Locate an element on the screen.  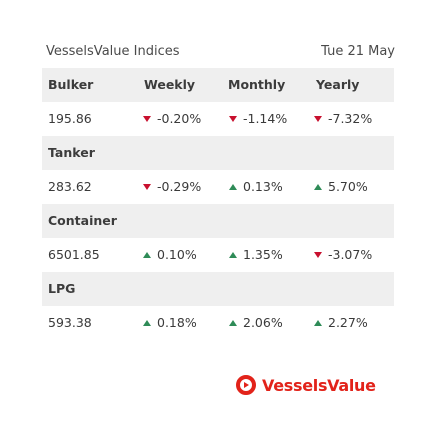
index-value: 195.86 is located at coordinates (70, 118).